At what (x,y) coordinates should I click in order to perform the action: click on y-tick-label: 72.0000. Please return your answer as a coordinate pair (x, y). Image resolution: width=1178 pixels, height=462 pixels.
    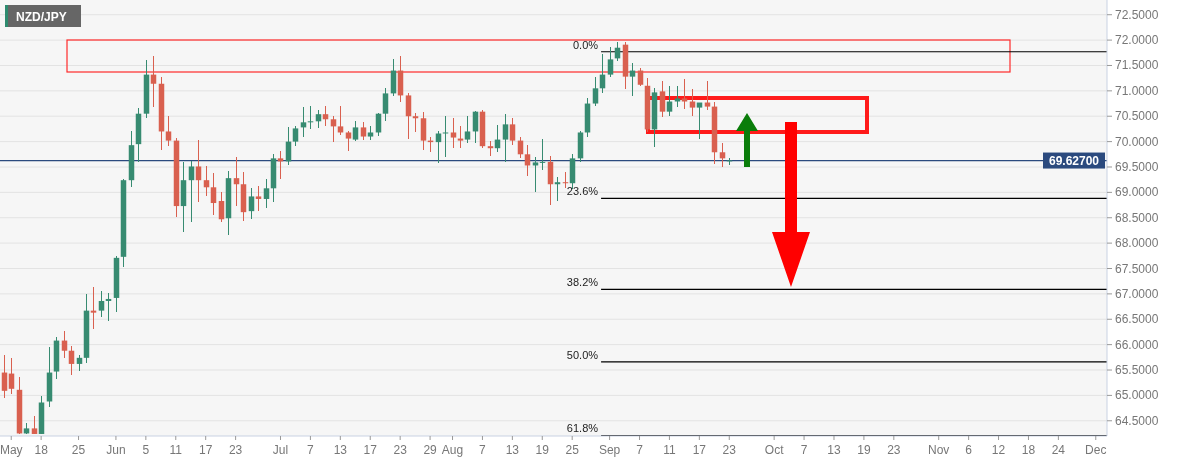
    Looking at the image, I should click on (1137, 40).